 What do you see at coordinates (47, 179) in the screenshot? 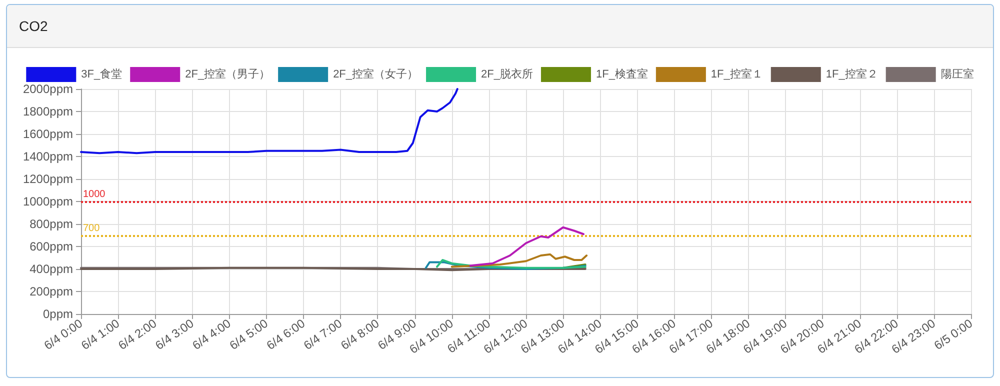
I see `y-tick-label: 1200ppm` at bounding box center [47, 179].